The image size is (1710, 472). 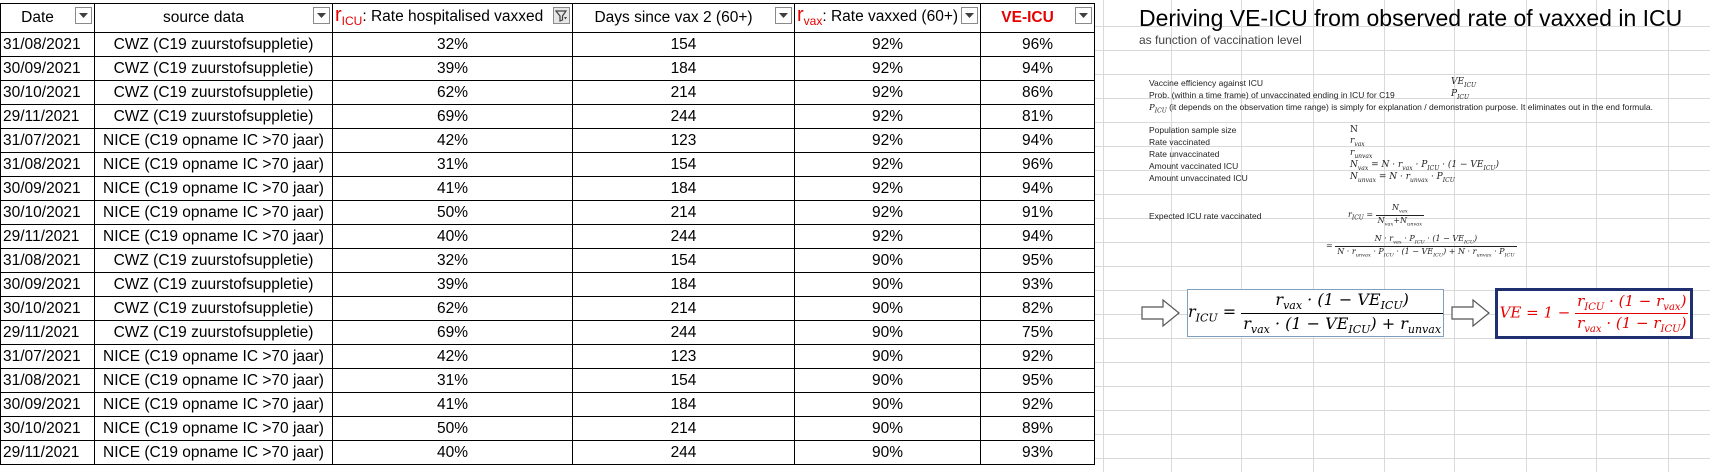 I want to click on header-ve-icu: VE-ICU, so click(x=1038, y=18).